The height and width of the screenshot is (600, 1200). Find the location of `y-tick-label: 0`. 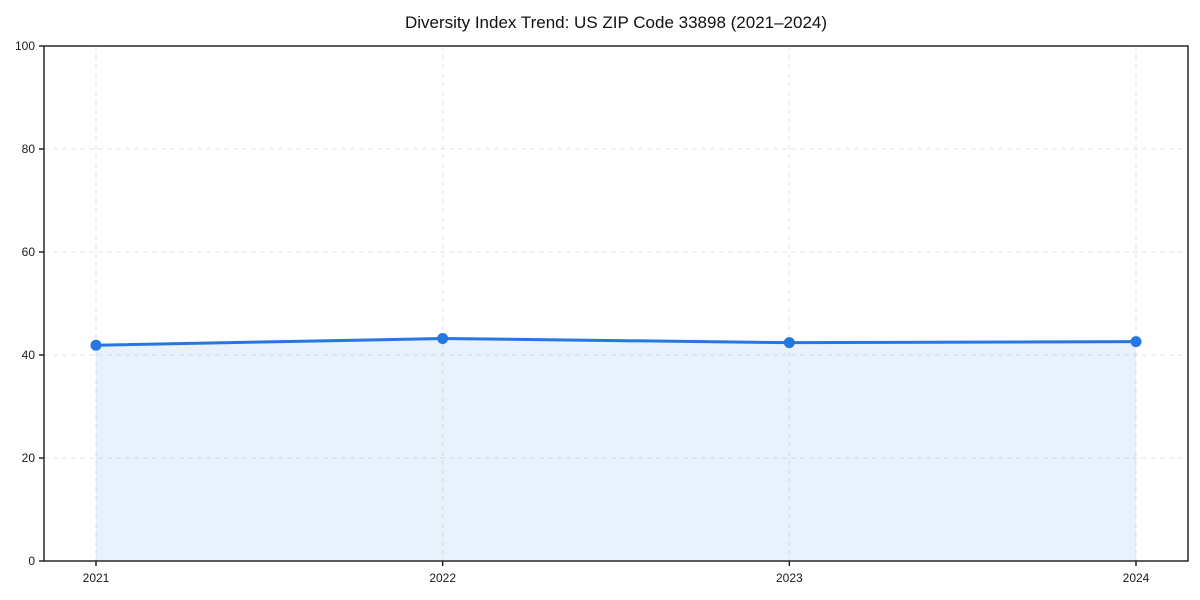

y-tick-label: 0 is located at coordinates (31, 561).